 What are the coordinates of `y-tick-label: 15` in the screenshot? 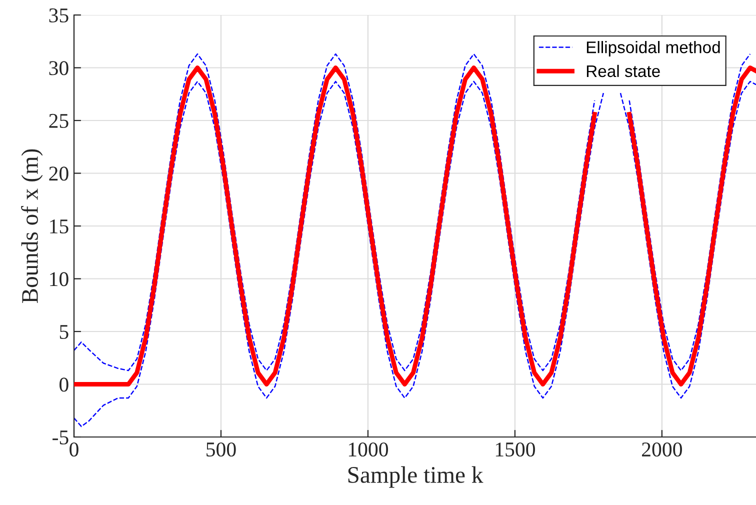 It's located at (59, 226).